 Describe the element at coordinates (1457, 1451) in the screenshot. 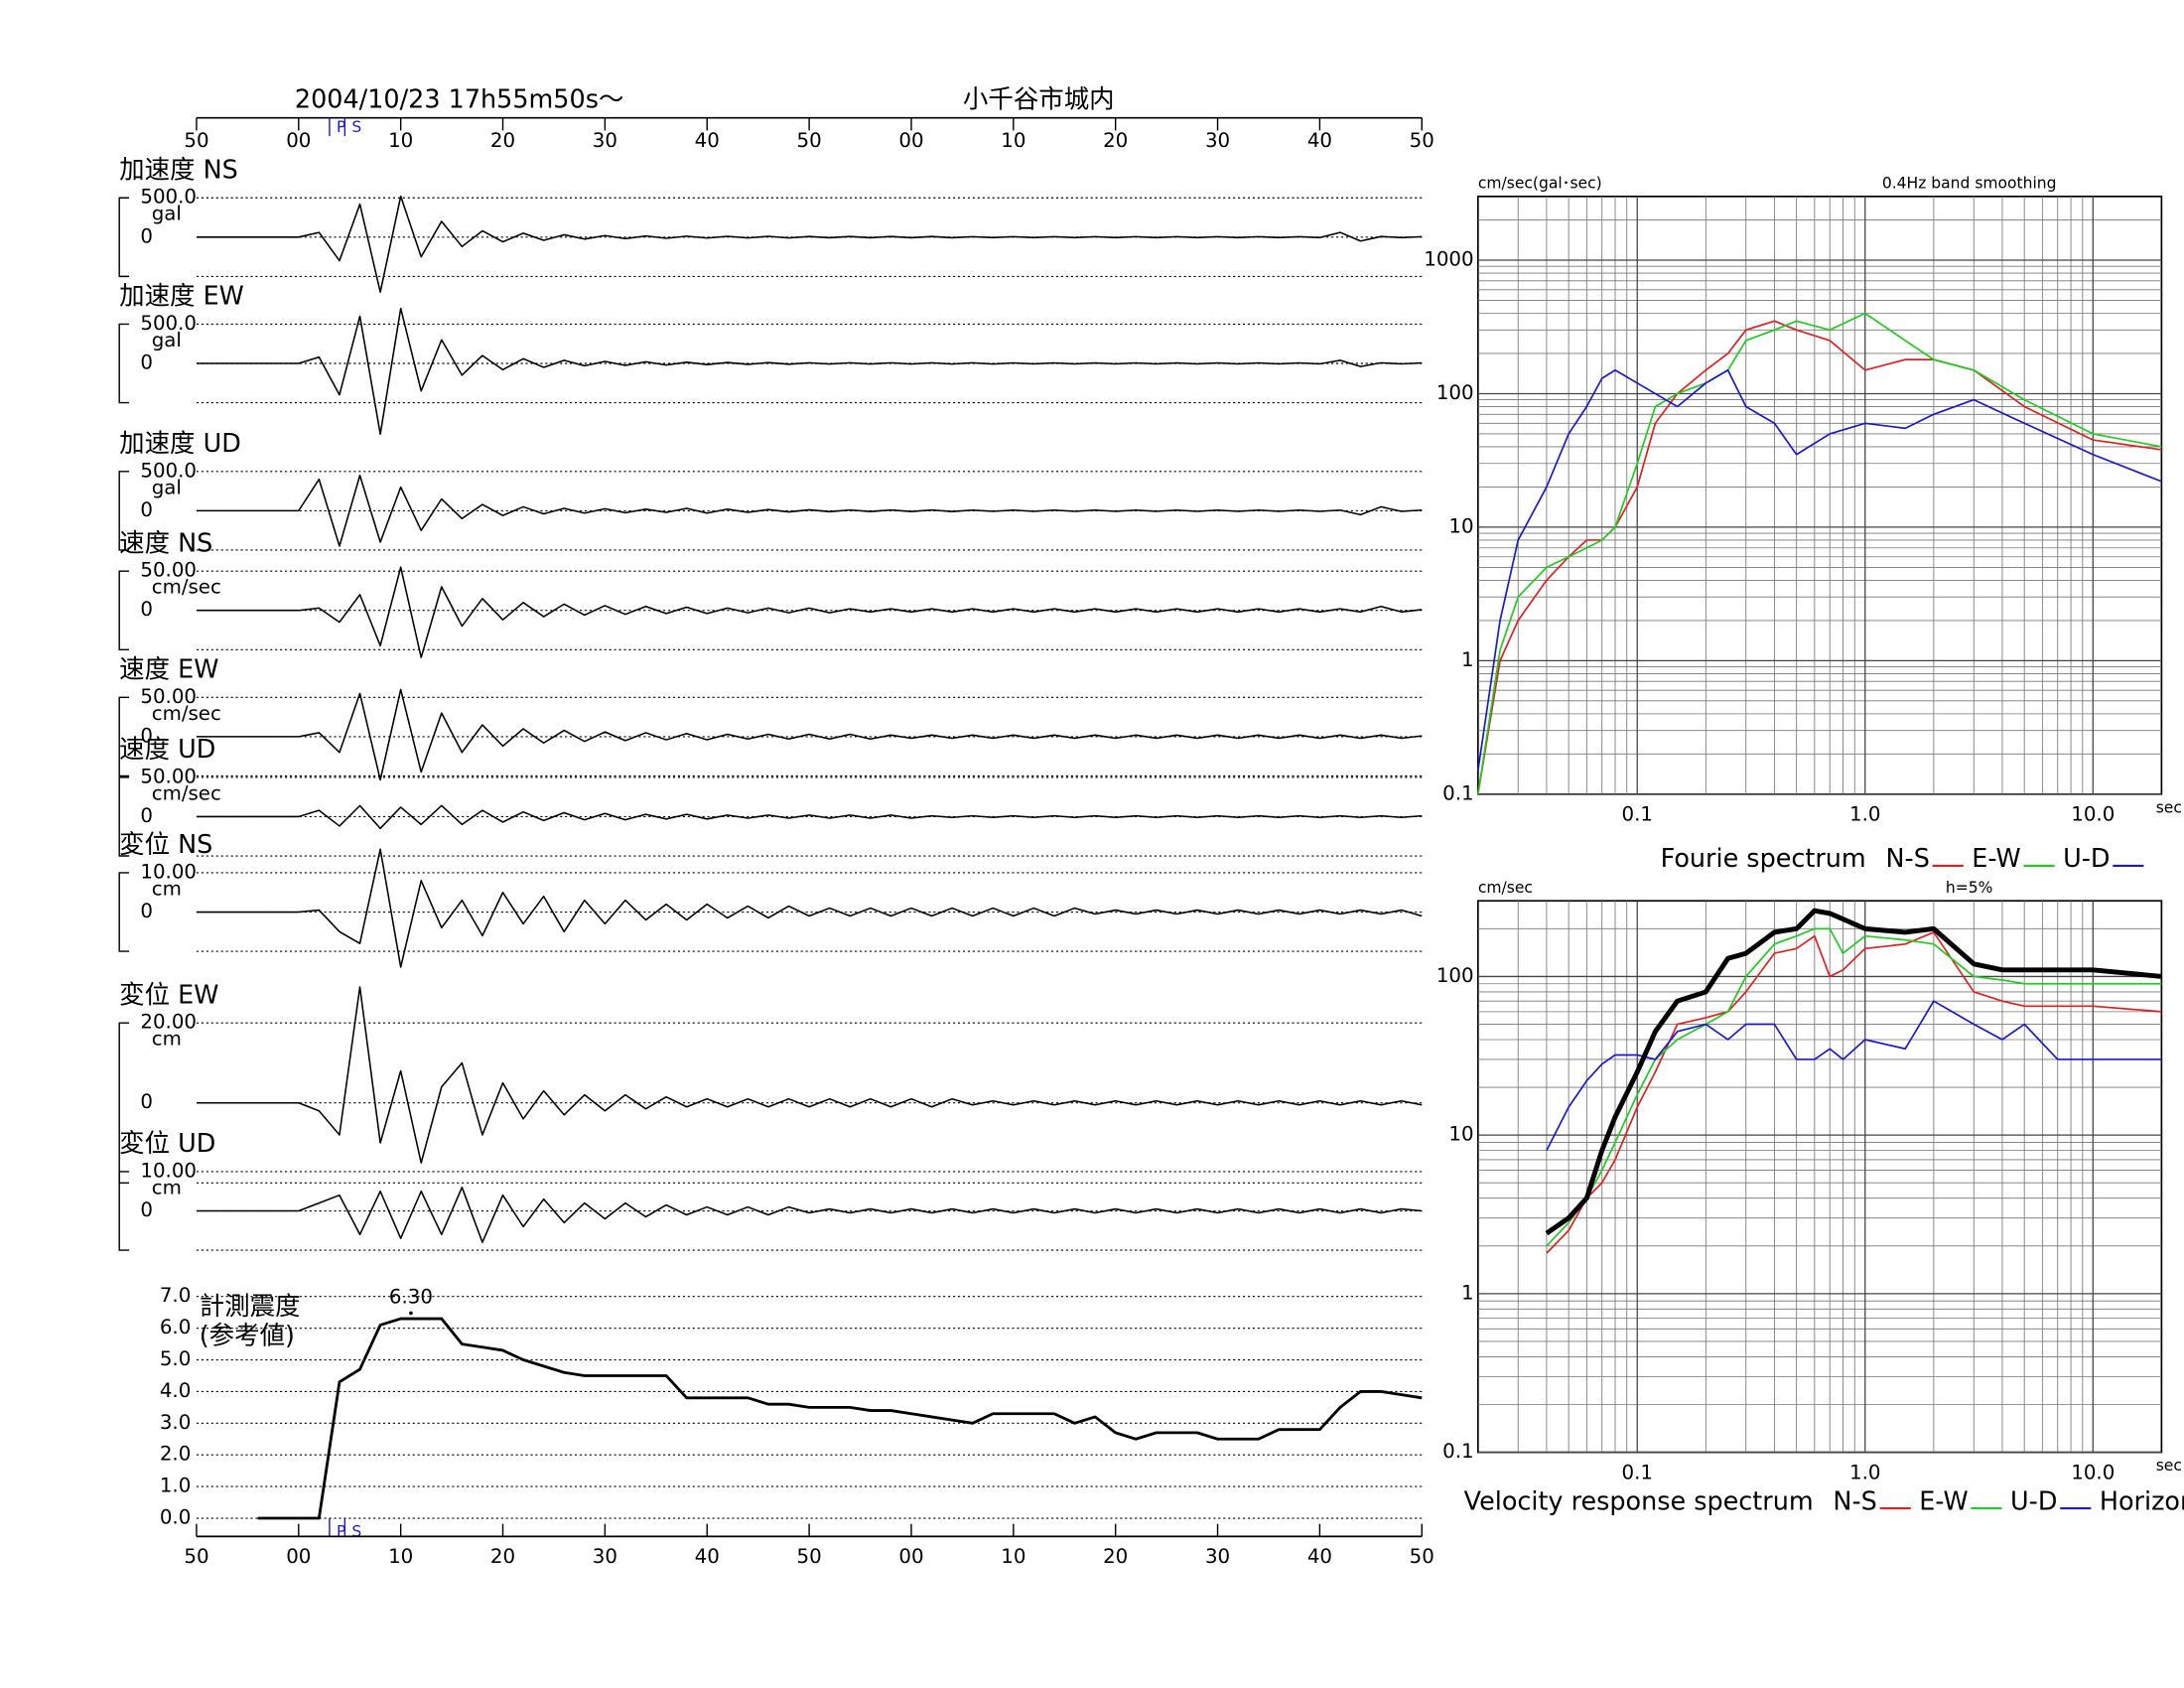

I see `y-tick-label: 0.1` at that location.